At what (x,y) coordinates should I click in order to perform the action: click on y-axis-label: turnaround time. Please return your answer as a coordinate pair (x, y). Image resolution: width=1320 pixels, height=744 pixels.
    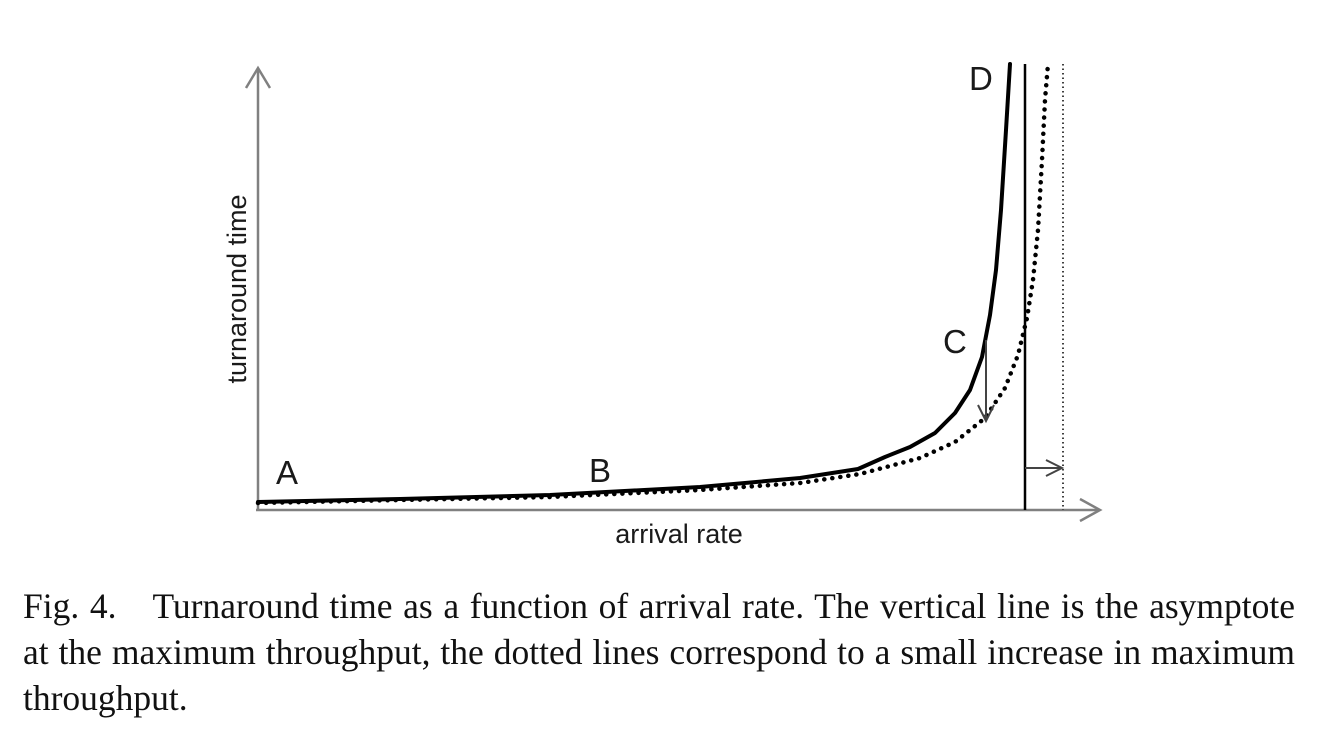
    Looking at the image, I should click on (237, 288).